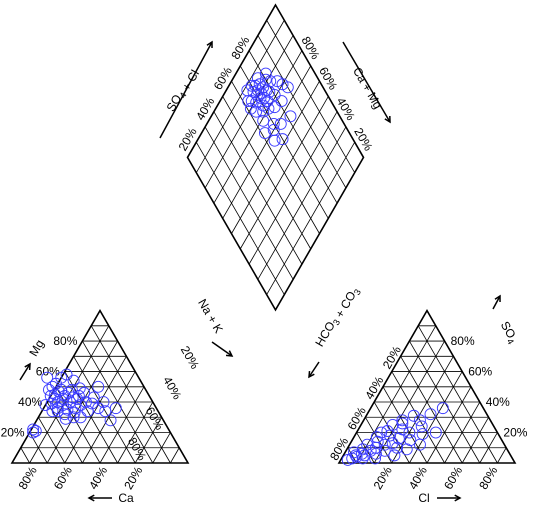 The image size is (550, 510). Describe the element at coordinates (240, 48) in the screenshot. I see `diamond-upper-left-tick-label: 80%` at that location.